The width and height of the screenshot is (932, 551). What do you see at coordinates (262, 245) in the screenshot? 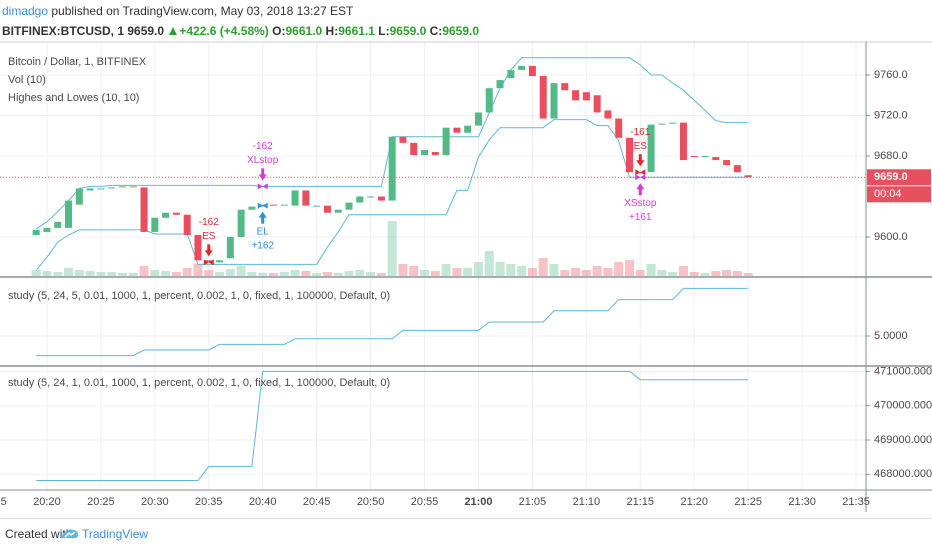
I see `marker-pnl: +162` at bounding box center [262, 245].